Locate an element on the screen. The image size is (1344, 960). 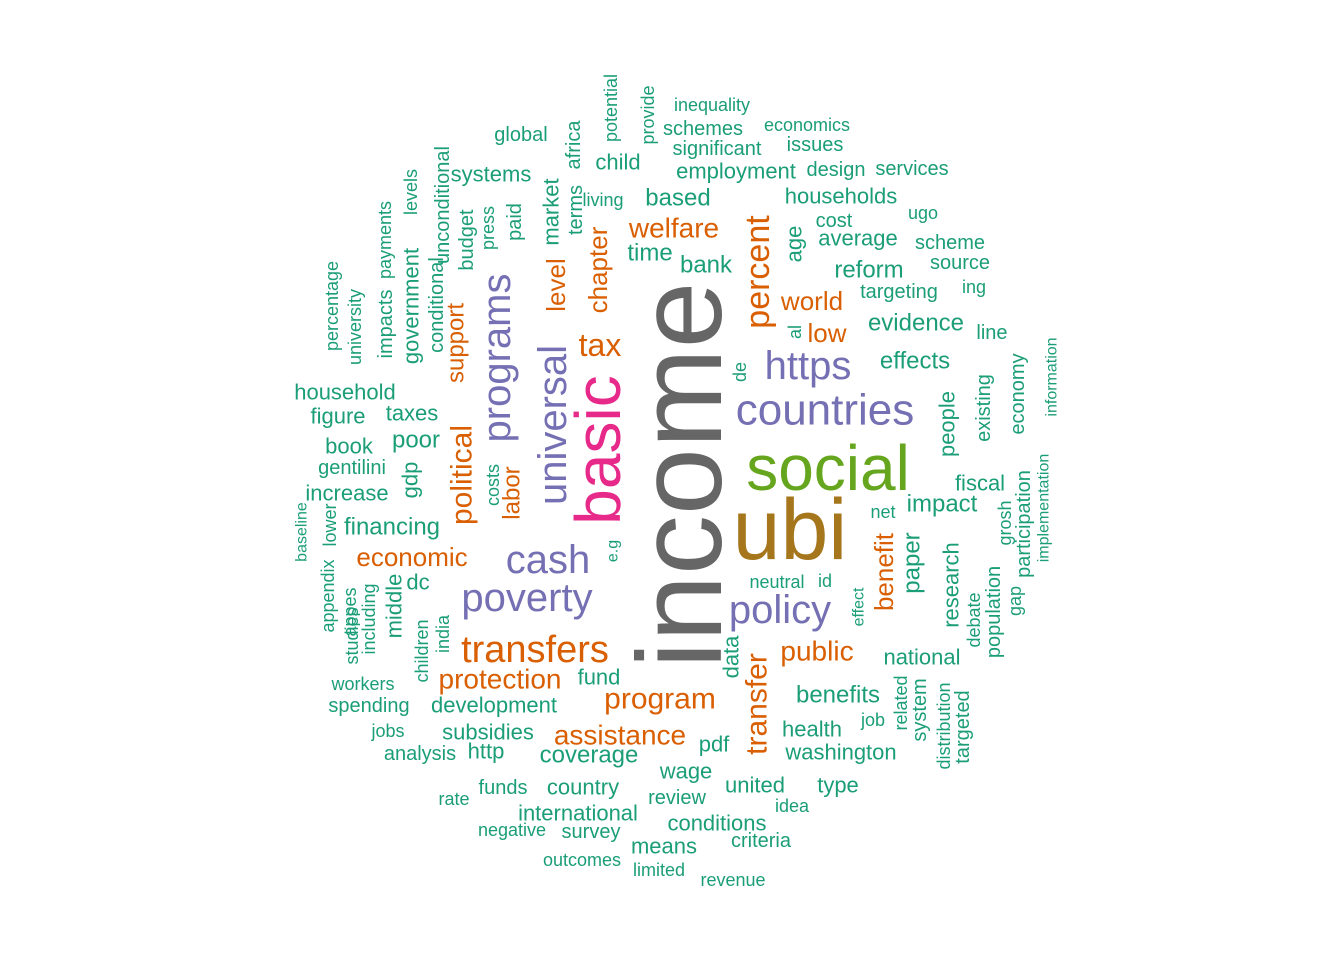
word-research: research is located at coordinates (951, 585).